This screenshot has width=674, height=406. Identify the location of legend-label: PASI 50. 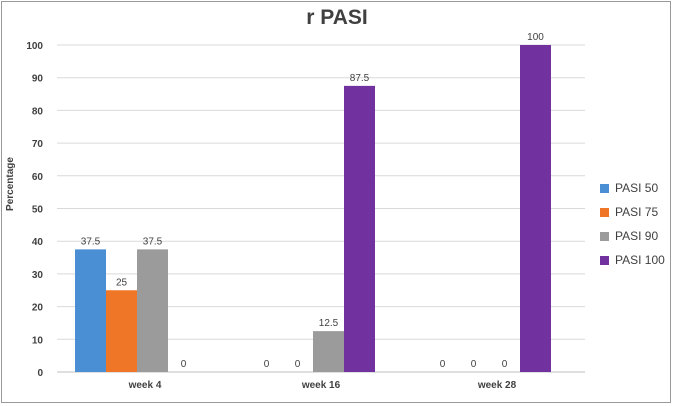
(637, 188).